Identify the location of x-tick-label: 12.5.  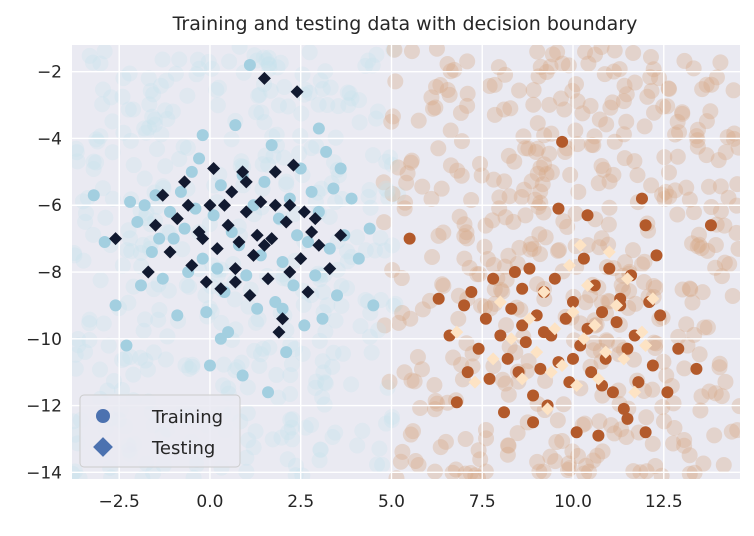
(664, 502).